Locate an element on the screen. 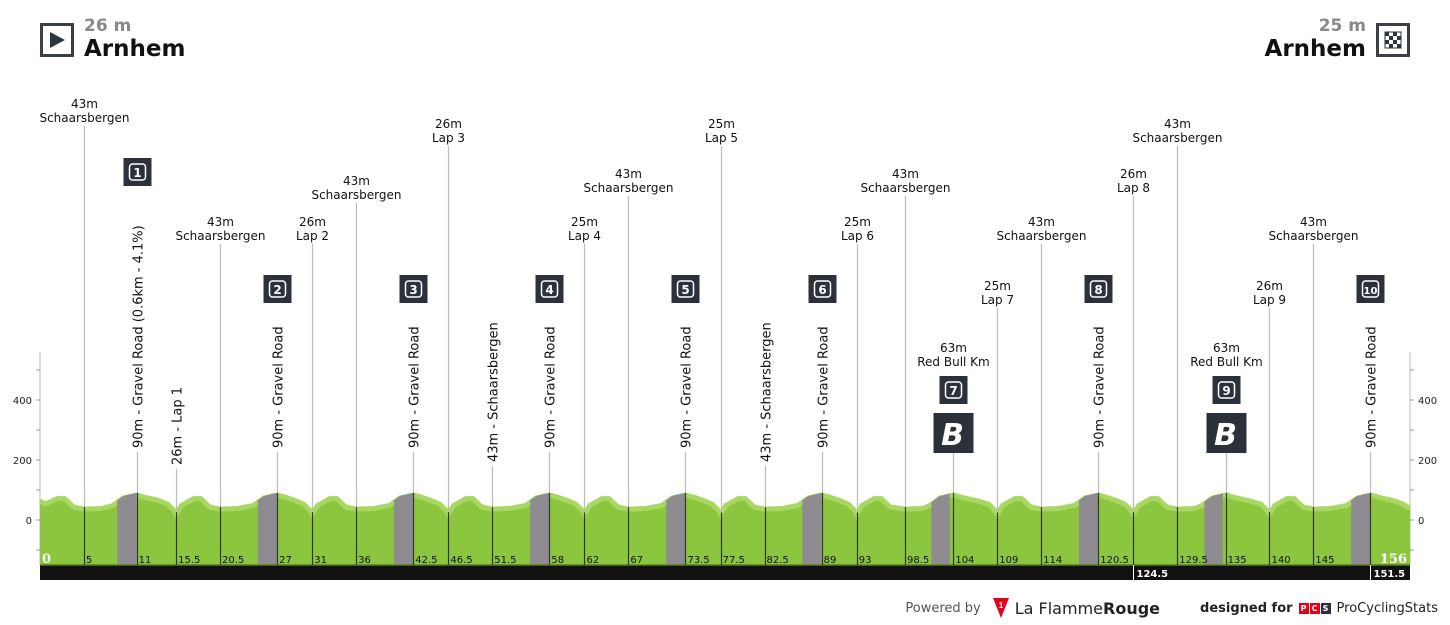  km-marker-label: 140 is located at coordinates (1280, 560).